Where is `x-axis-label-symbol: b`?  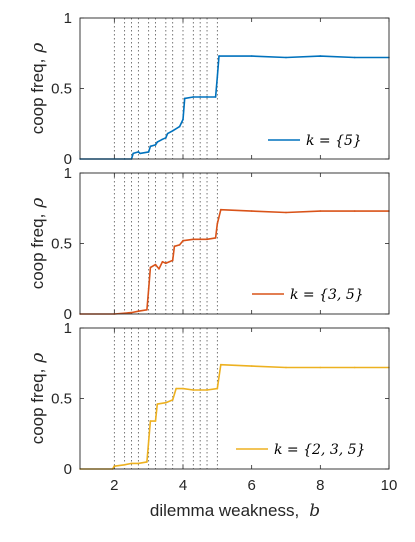 x-axis-label-symbol: b is located at coordinates (314, 511).